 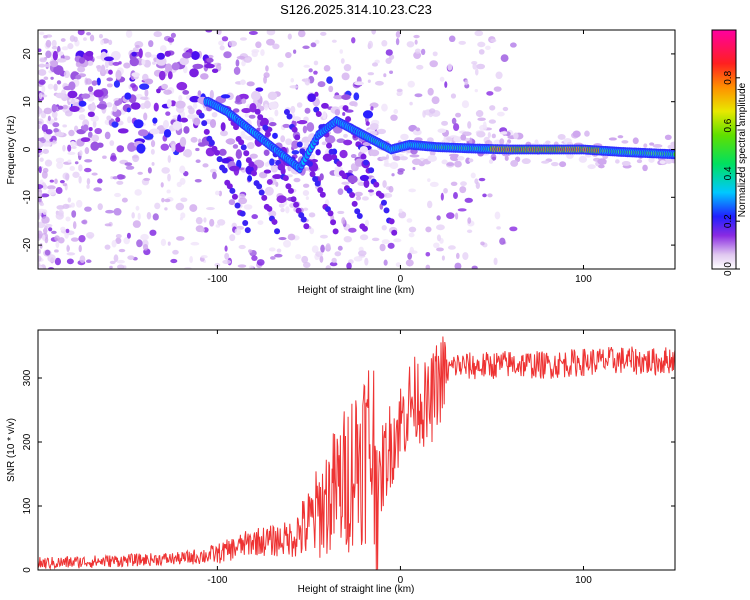 I want to click on heatmap-xlabel: Height of straight line (km), so click(x=356, y=290).